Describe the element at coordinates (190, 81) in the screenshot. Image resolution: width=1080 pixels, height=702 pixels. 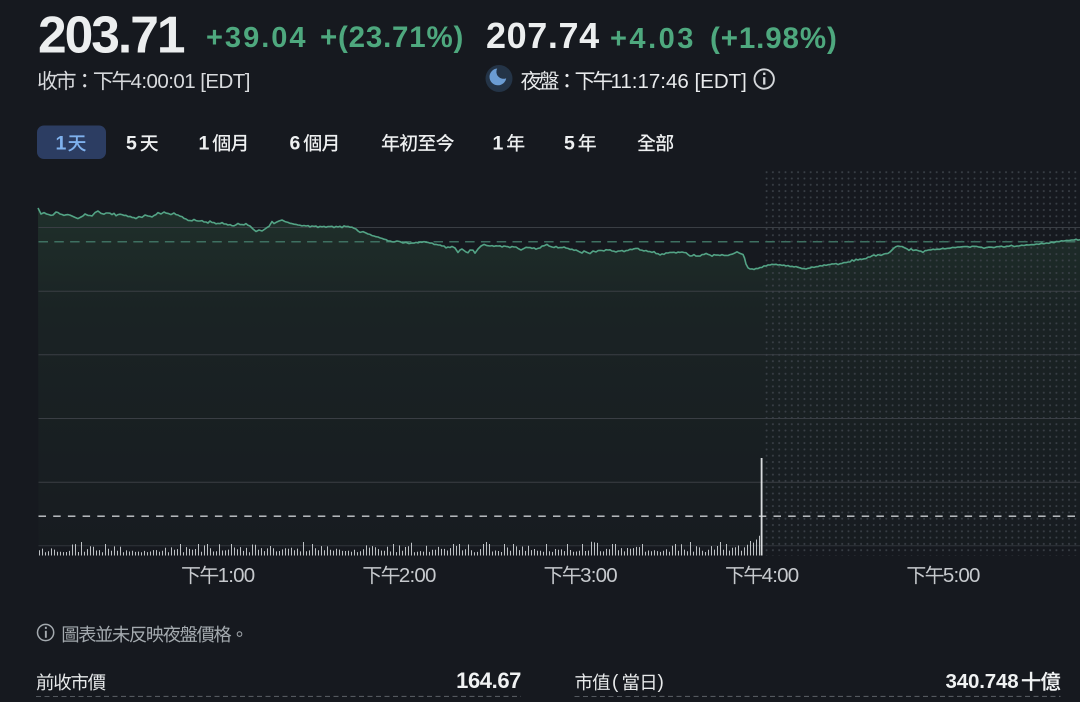
I see `svg-text: 4:00:01 [EDT]` at that location.